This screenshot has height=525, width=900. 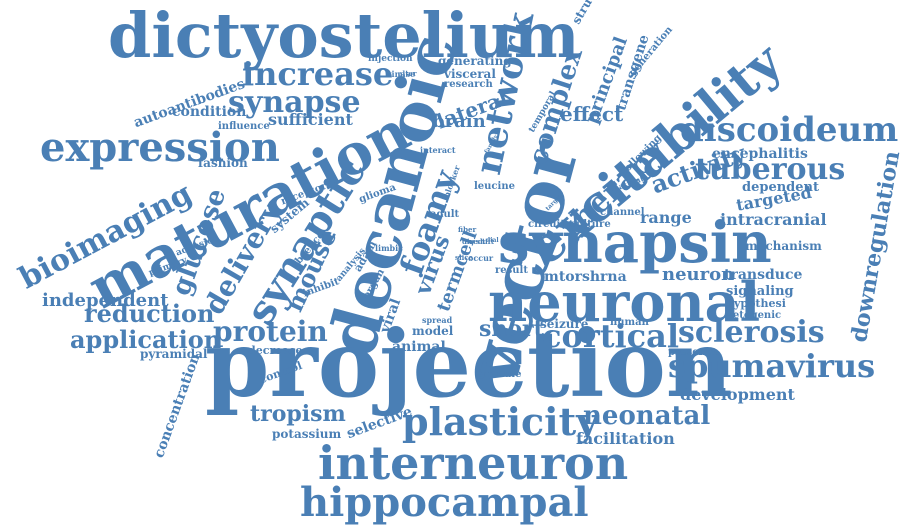 What do you see at coordinates (783, 246) in the screenshot?
I see `word-mechanism: mechanism` at bounding box center [783, 246].